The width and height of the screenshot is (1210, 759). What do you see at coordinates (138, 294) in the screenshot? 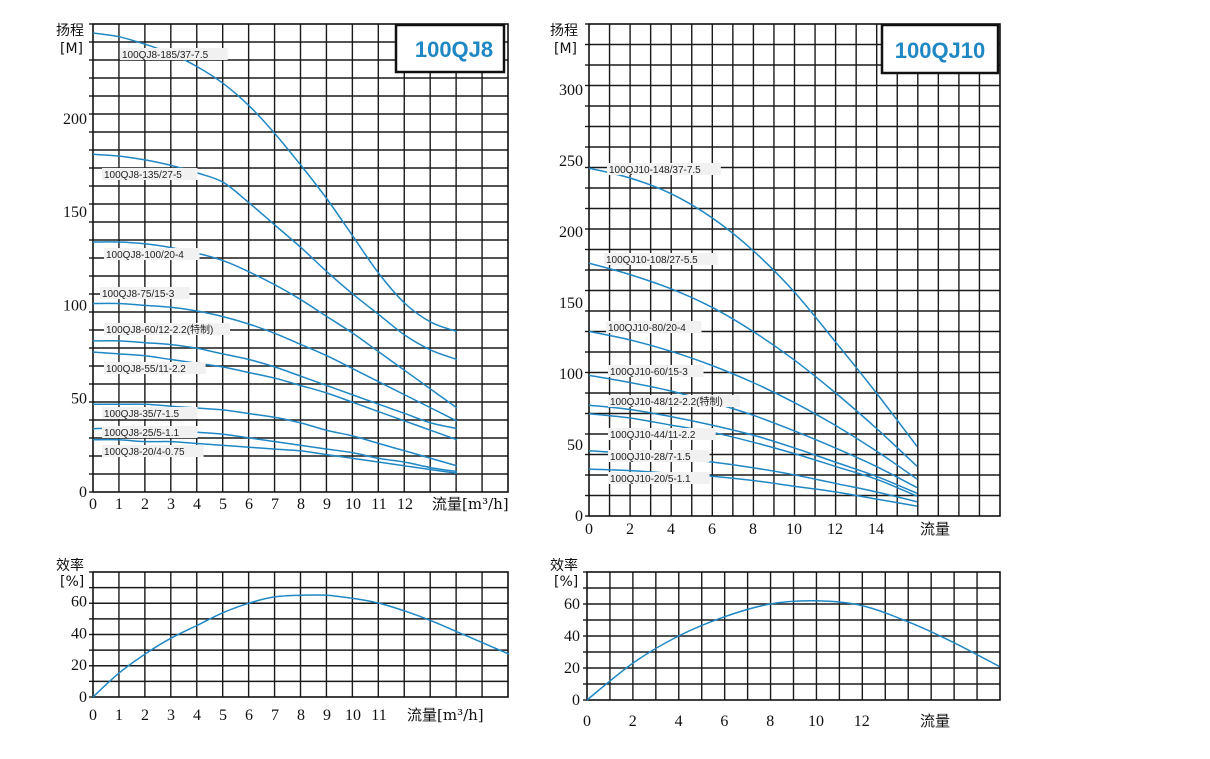
I see `series-label: 100QJ8-75/15-3` at bounding box center [138, 294].